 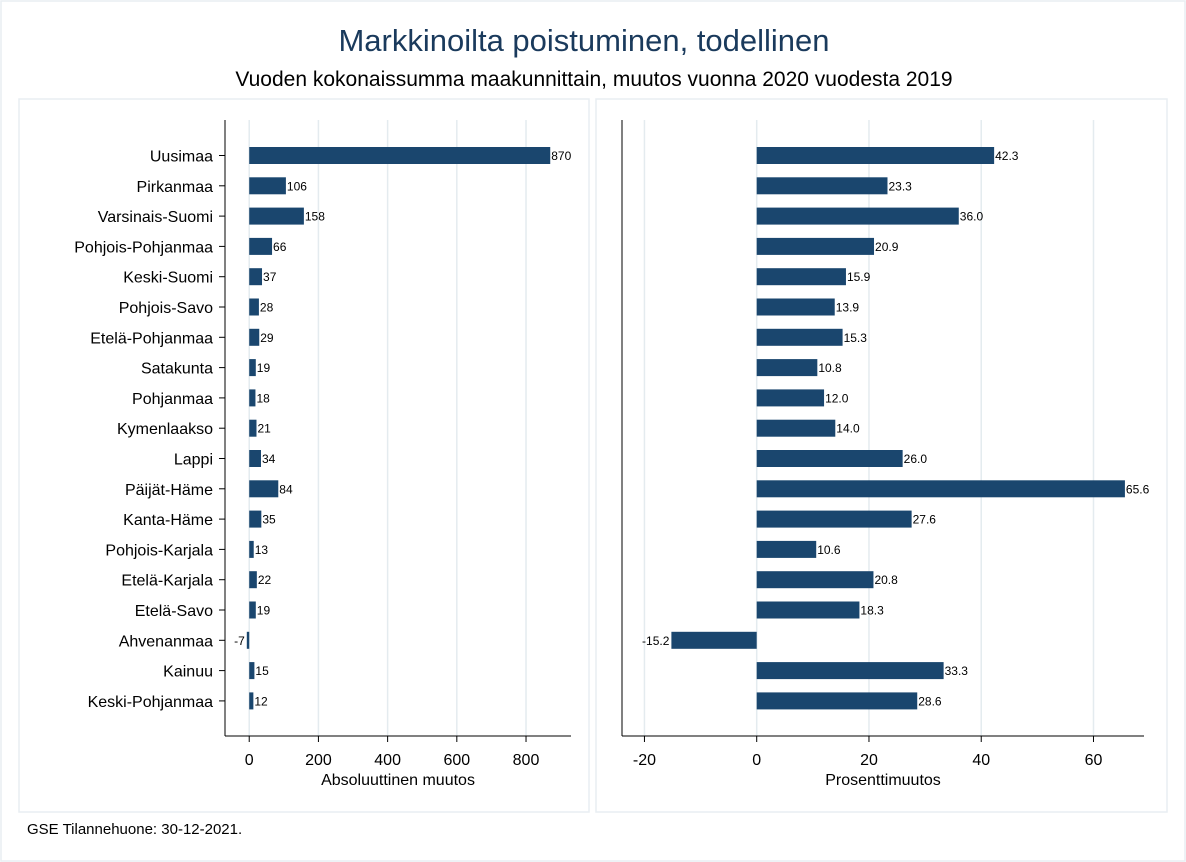 What do you see at coordinates (280, 247) in the screenshot?
I see `data-label: 66` at bounding box center [280, 247].